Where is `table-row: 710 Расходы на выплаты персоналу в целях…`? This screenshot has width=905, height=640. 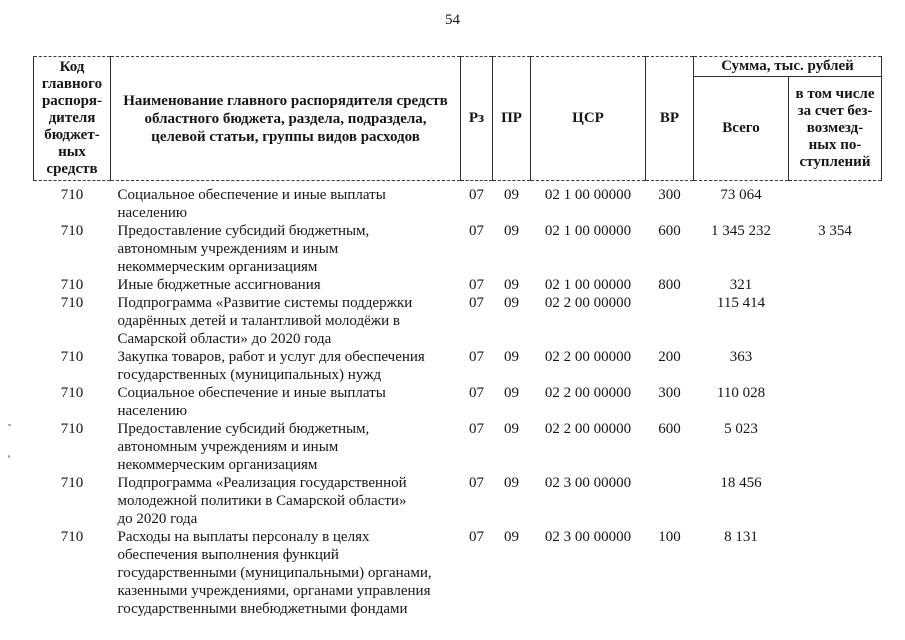
table-row: 710 Расходы на выплаты персоналу в целях… is located at coordinates (458, 573).